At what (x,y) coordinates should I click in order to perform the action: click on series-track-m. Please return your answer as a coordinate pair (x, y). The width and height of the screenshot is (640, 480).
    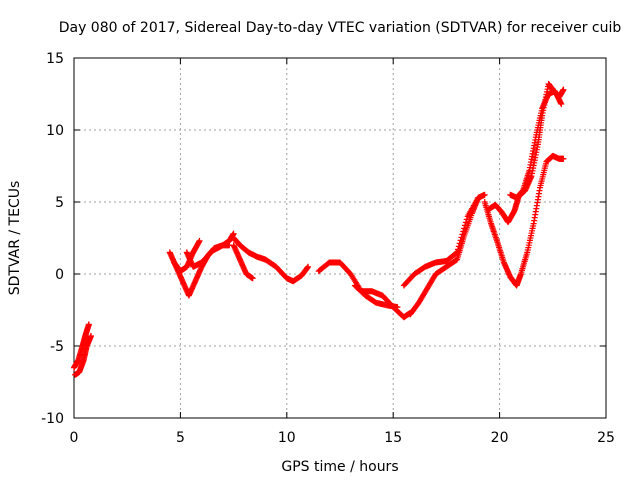
    Looking at the image, I should click on (526, 153).